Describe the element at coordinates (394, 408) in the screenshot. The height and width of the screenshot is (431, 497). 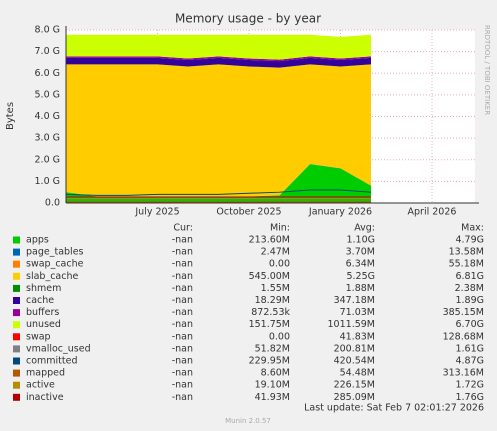
I see `last-update: Last update: Sat Feb 7 02:01:27 2026` at that location.